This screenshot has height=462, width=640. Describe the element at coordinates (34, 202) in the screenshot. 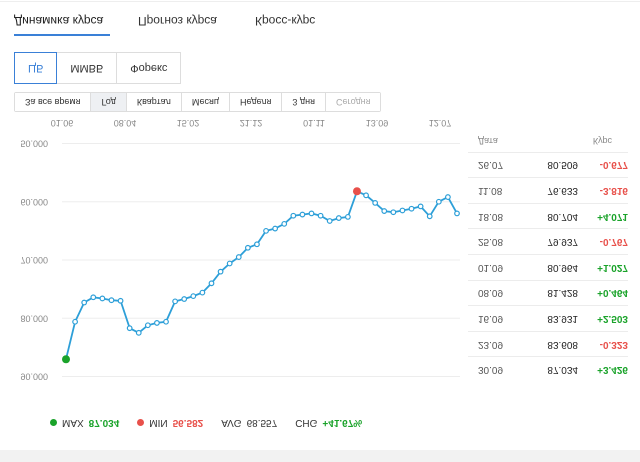

I see `y-tick-label: 60.000` at that location.